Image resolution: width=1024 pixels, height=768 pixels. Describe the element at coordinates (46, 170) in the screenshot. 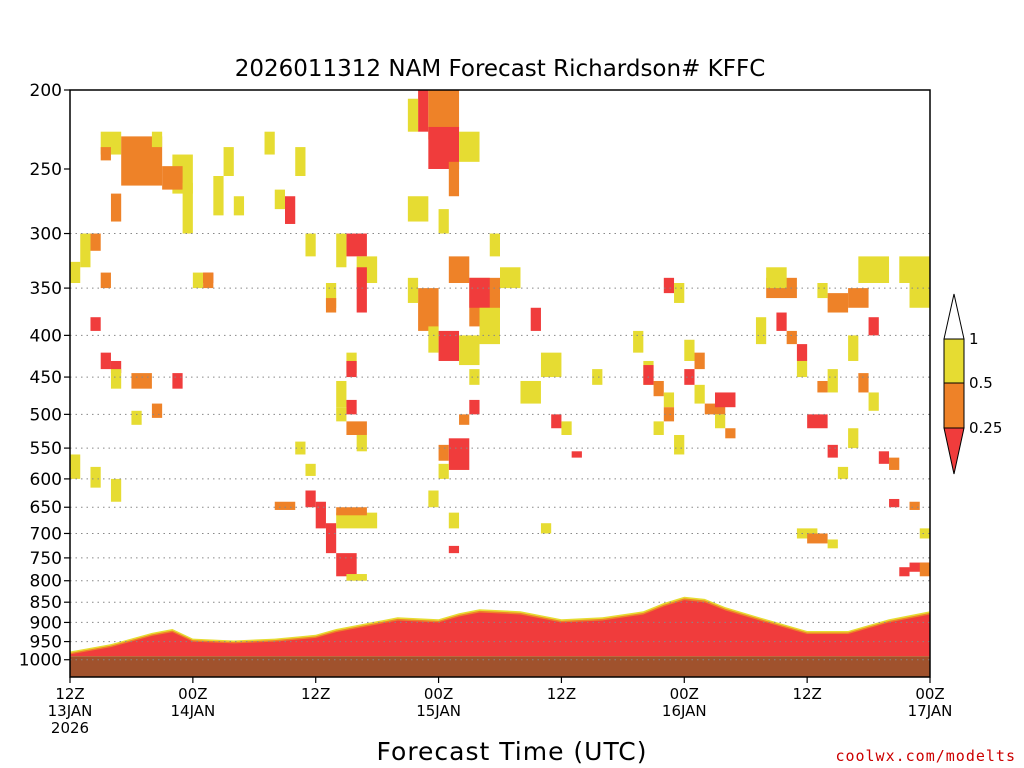

I see `y-tick-label: 250` at that location.